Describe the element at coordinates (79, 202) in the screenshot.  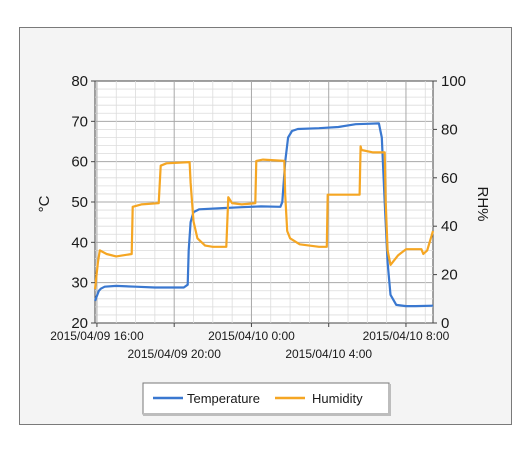
I see `y-tick-label: 50` at that location.